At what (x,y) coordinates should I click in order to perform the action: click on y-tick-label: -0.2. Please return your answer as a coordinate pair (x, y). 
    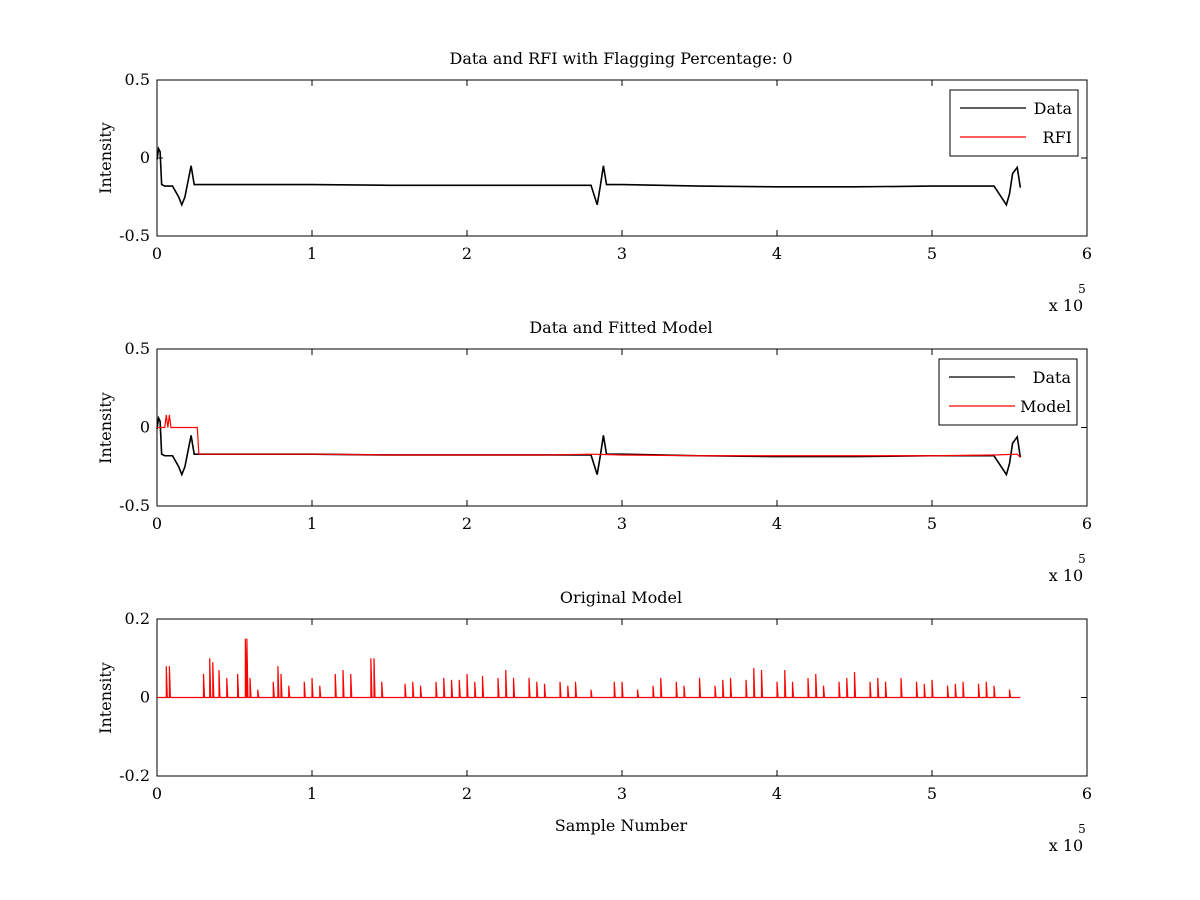
    Looking at the image, I should click on (134, 775).